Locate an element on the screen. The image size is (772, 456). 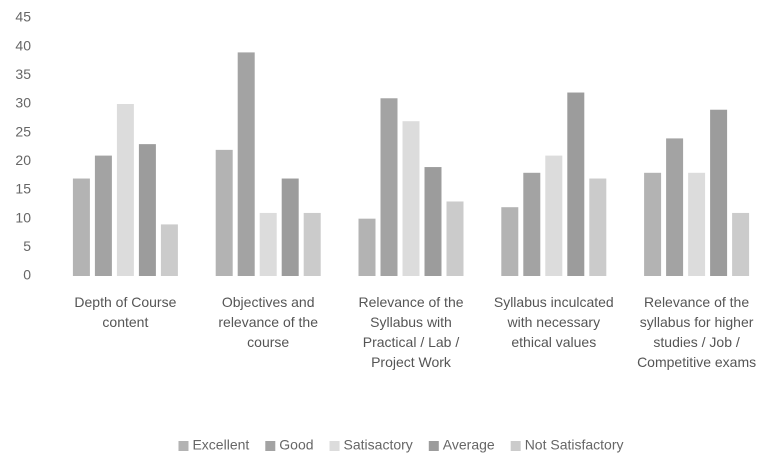
x-tick-label: Objectives and relevance of the course is located at coordinates (268, 322).